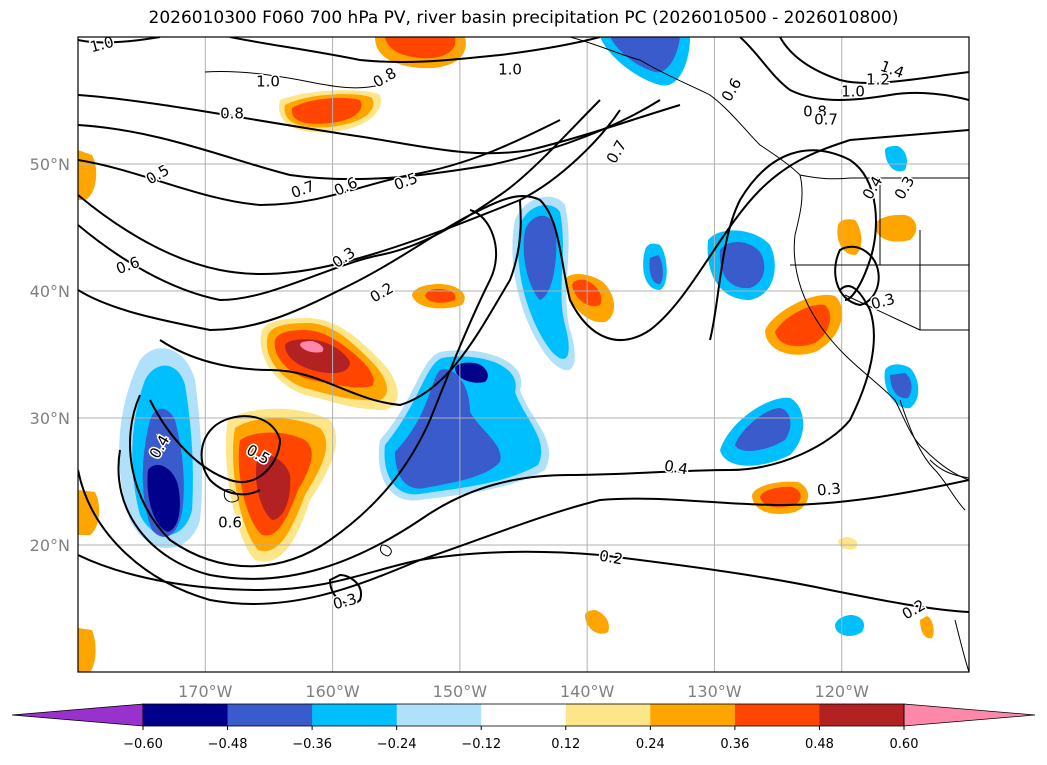 This screenshot has height=765, width=1047. I want to click on colorbar-tick-label: 0.36, so click(734, 744).